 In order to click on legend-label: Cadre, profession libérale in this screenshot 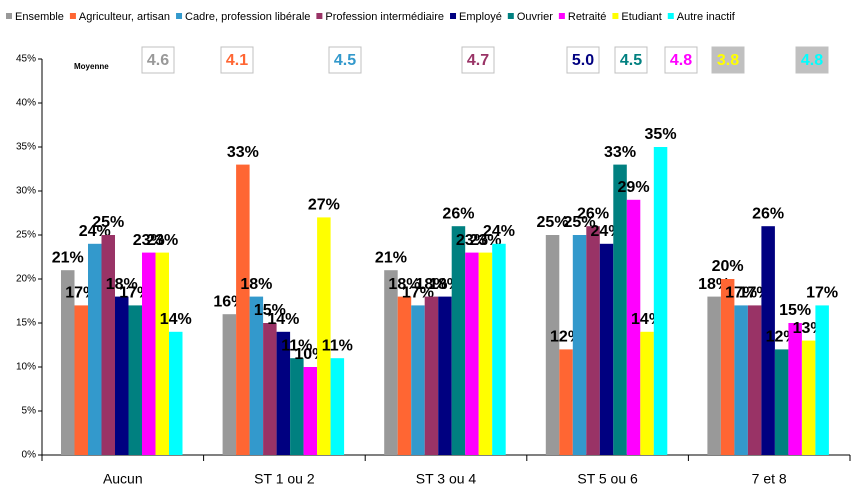, I will do `click(247, 17)`.